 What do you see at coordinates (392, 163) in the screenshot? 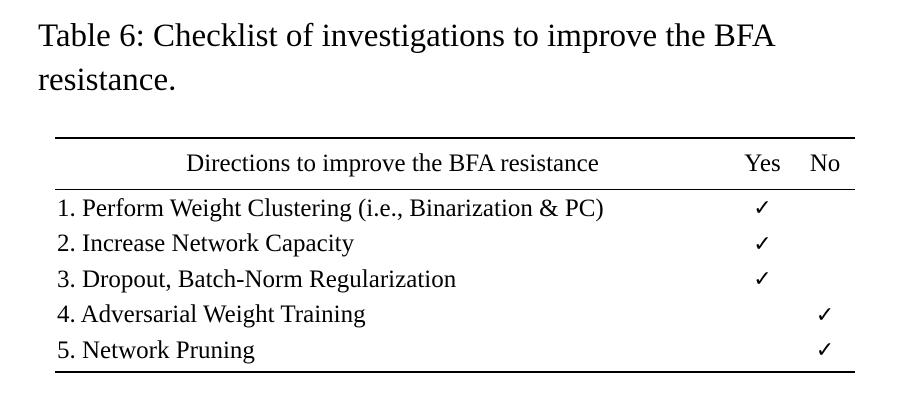
I see `header-directions: Directions to improve the BFA resistance` at bounding box center [392, 163].